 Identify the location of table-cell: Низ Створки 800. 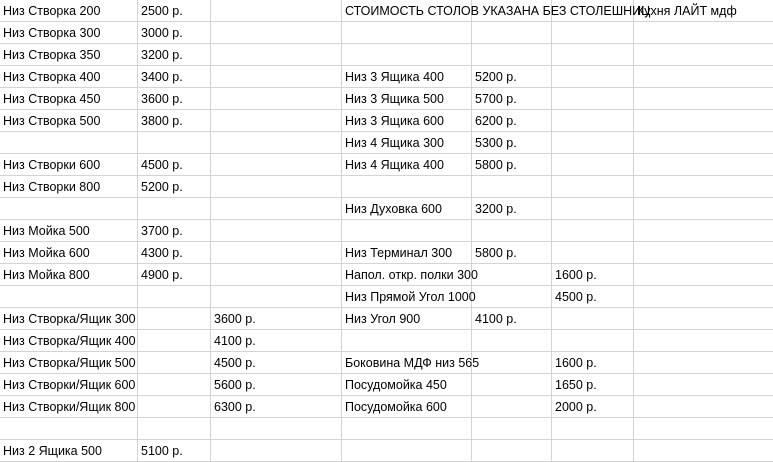
(69, 186).